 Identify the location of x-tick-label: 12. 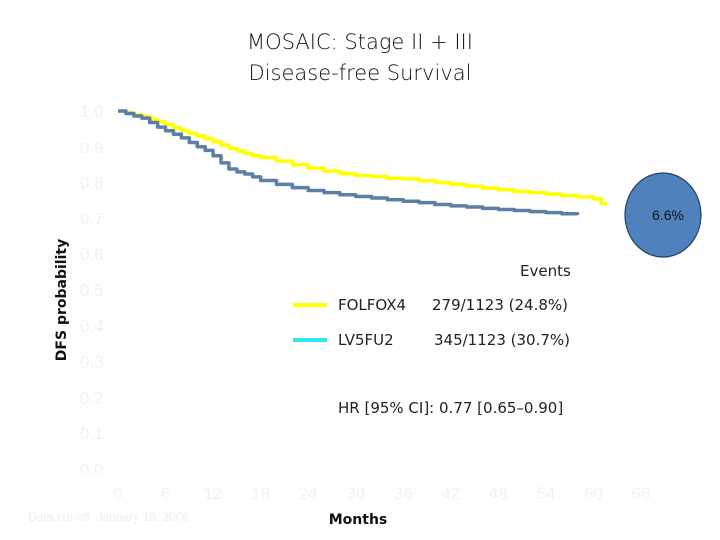
(213, 493).